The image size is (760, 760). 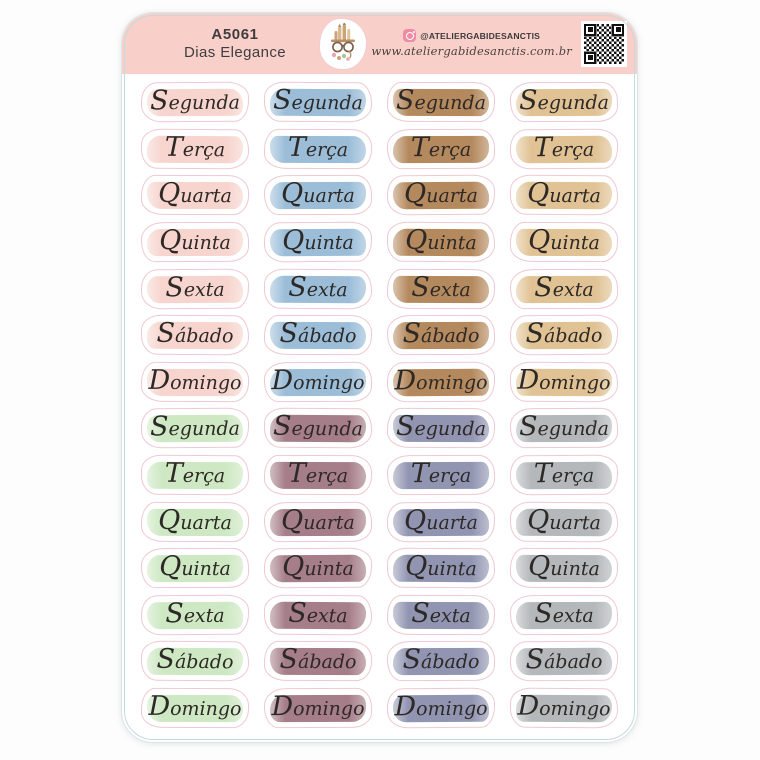 I want to click on sheet-code: A5061, so click(x=235, y=34).